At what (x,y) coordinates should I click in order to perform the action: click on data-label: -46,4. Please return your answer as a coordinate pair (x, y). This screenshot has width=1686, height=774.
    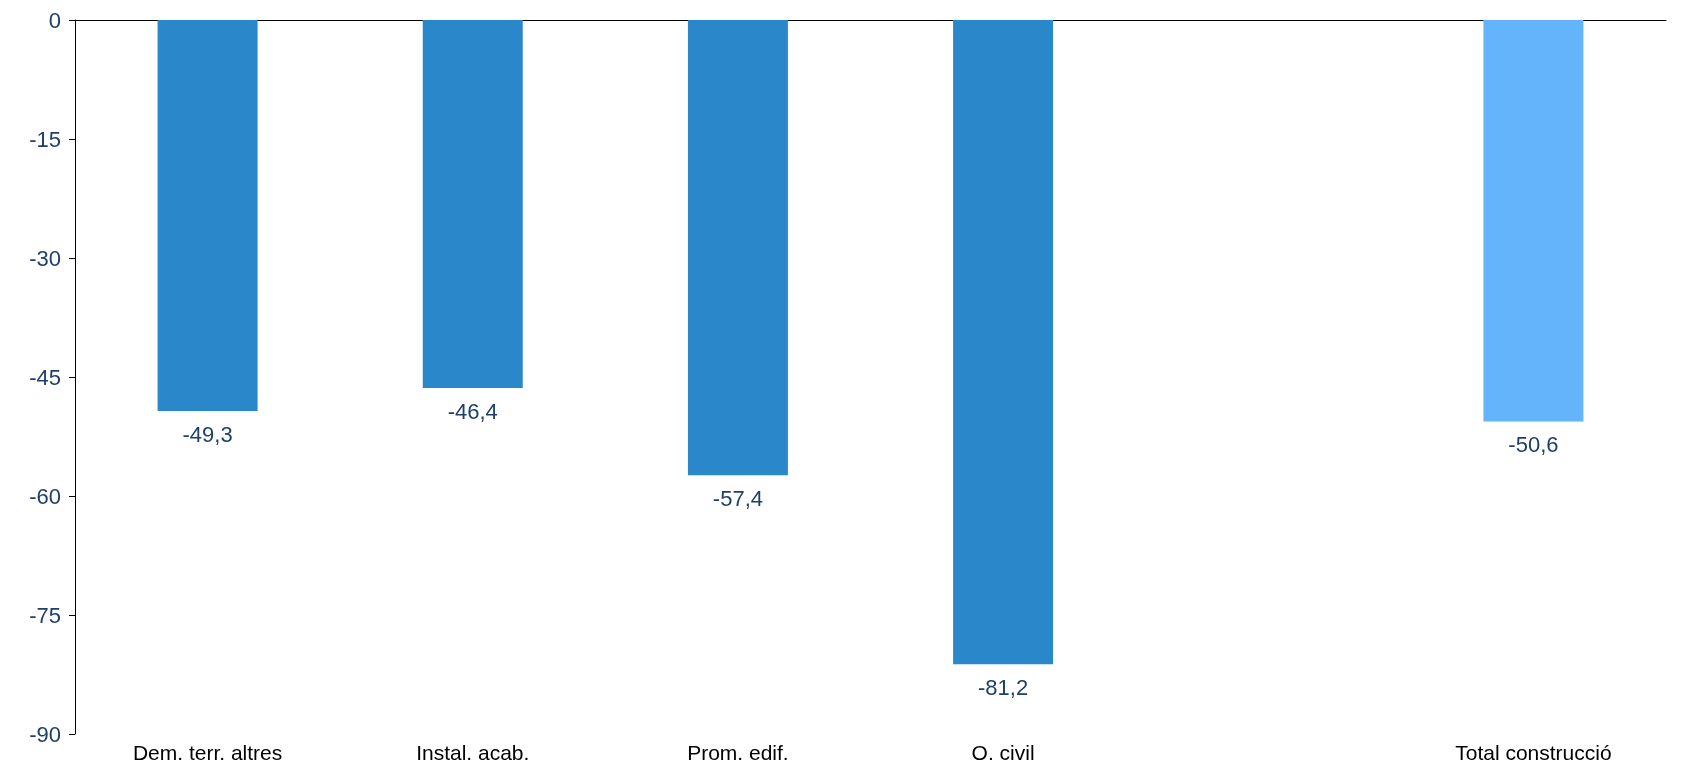
    Looking at the image, I should click on (472, 411).